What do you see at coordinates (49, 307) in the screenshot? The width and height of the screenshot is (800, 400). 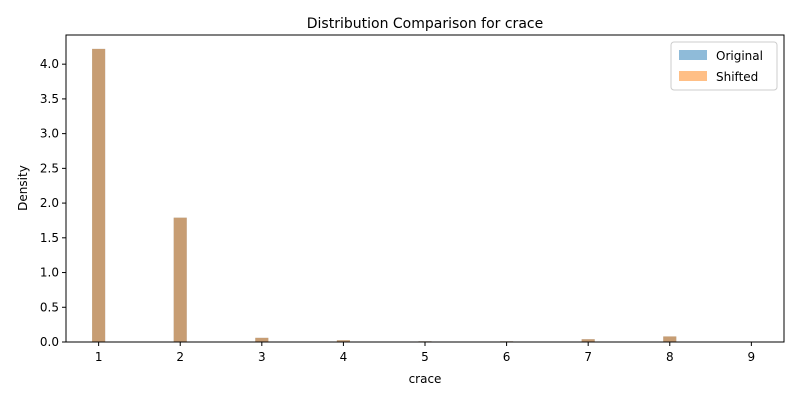 I see `y-tick-label: 0.5` at bounding box center [49, 307].